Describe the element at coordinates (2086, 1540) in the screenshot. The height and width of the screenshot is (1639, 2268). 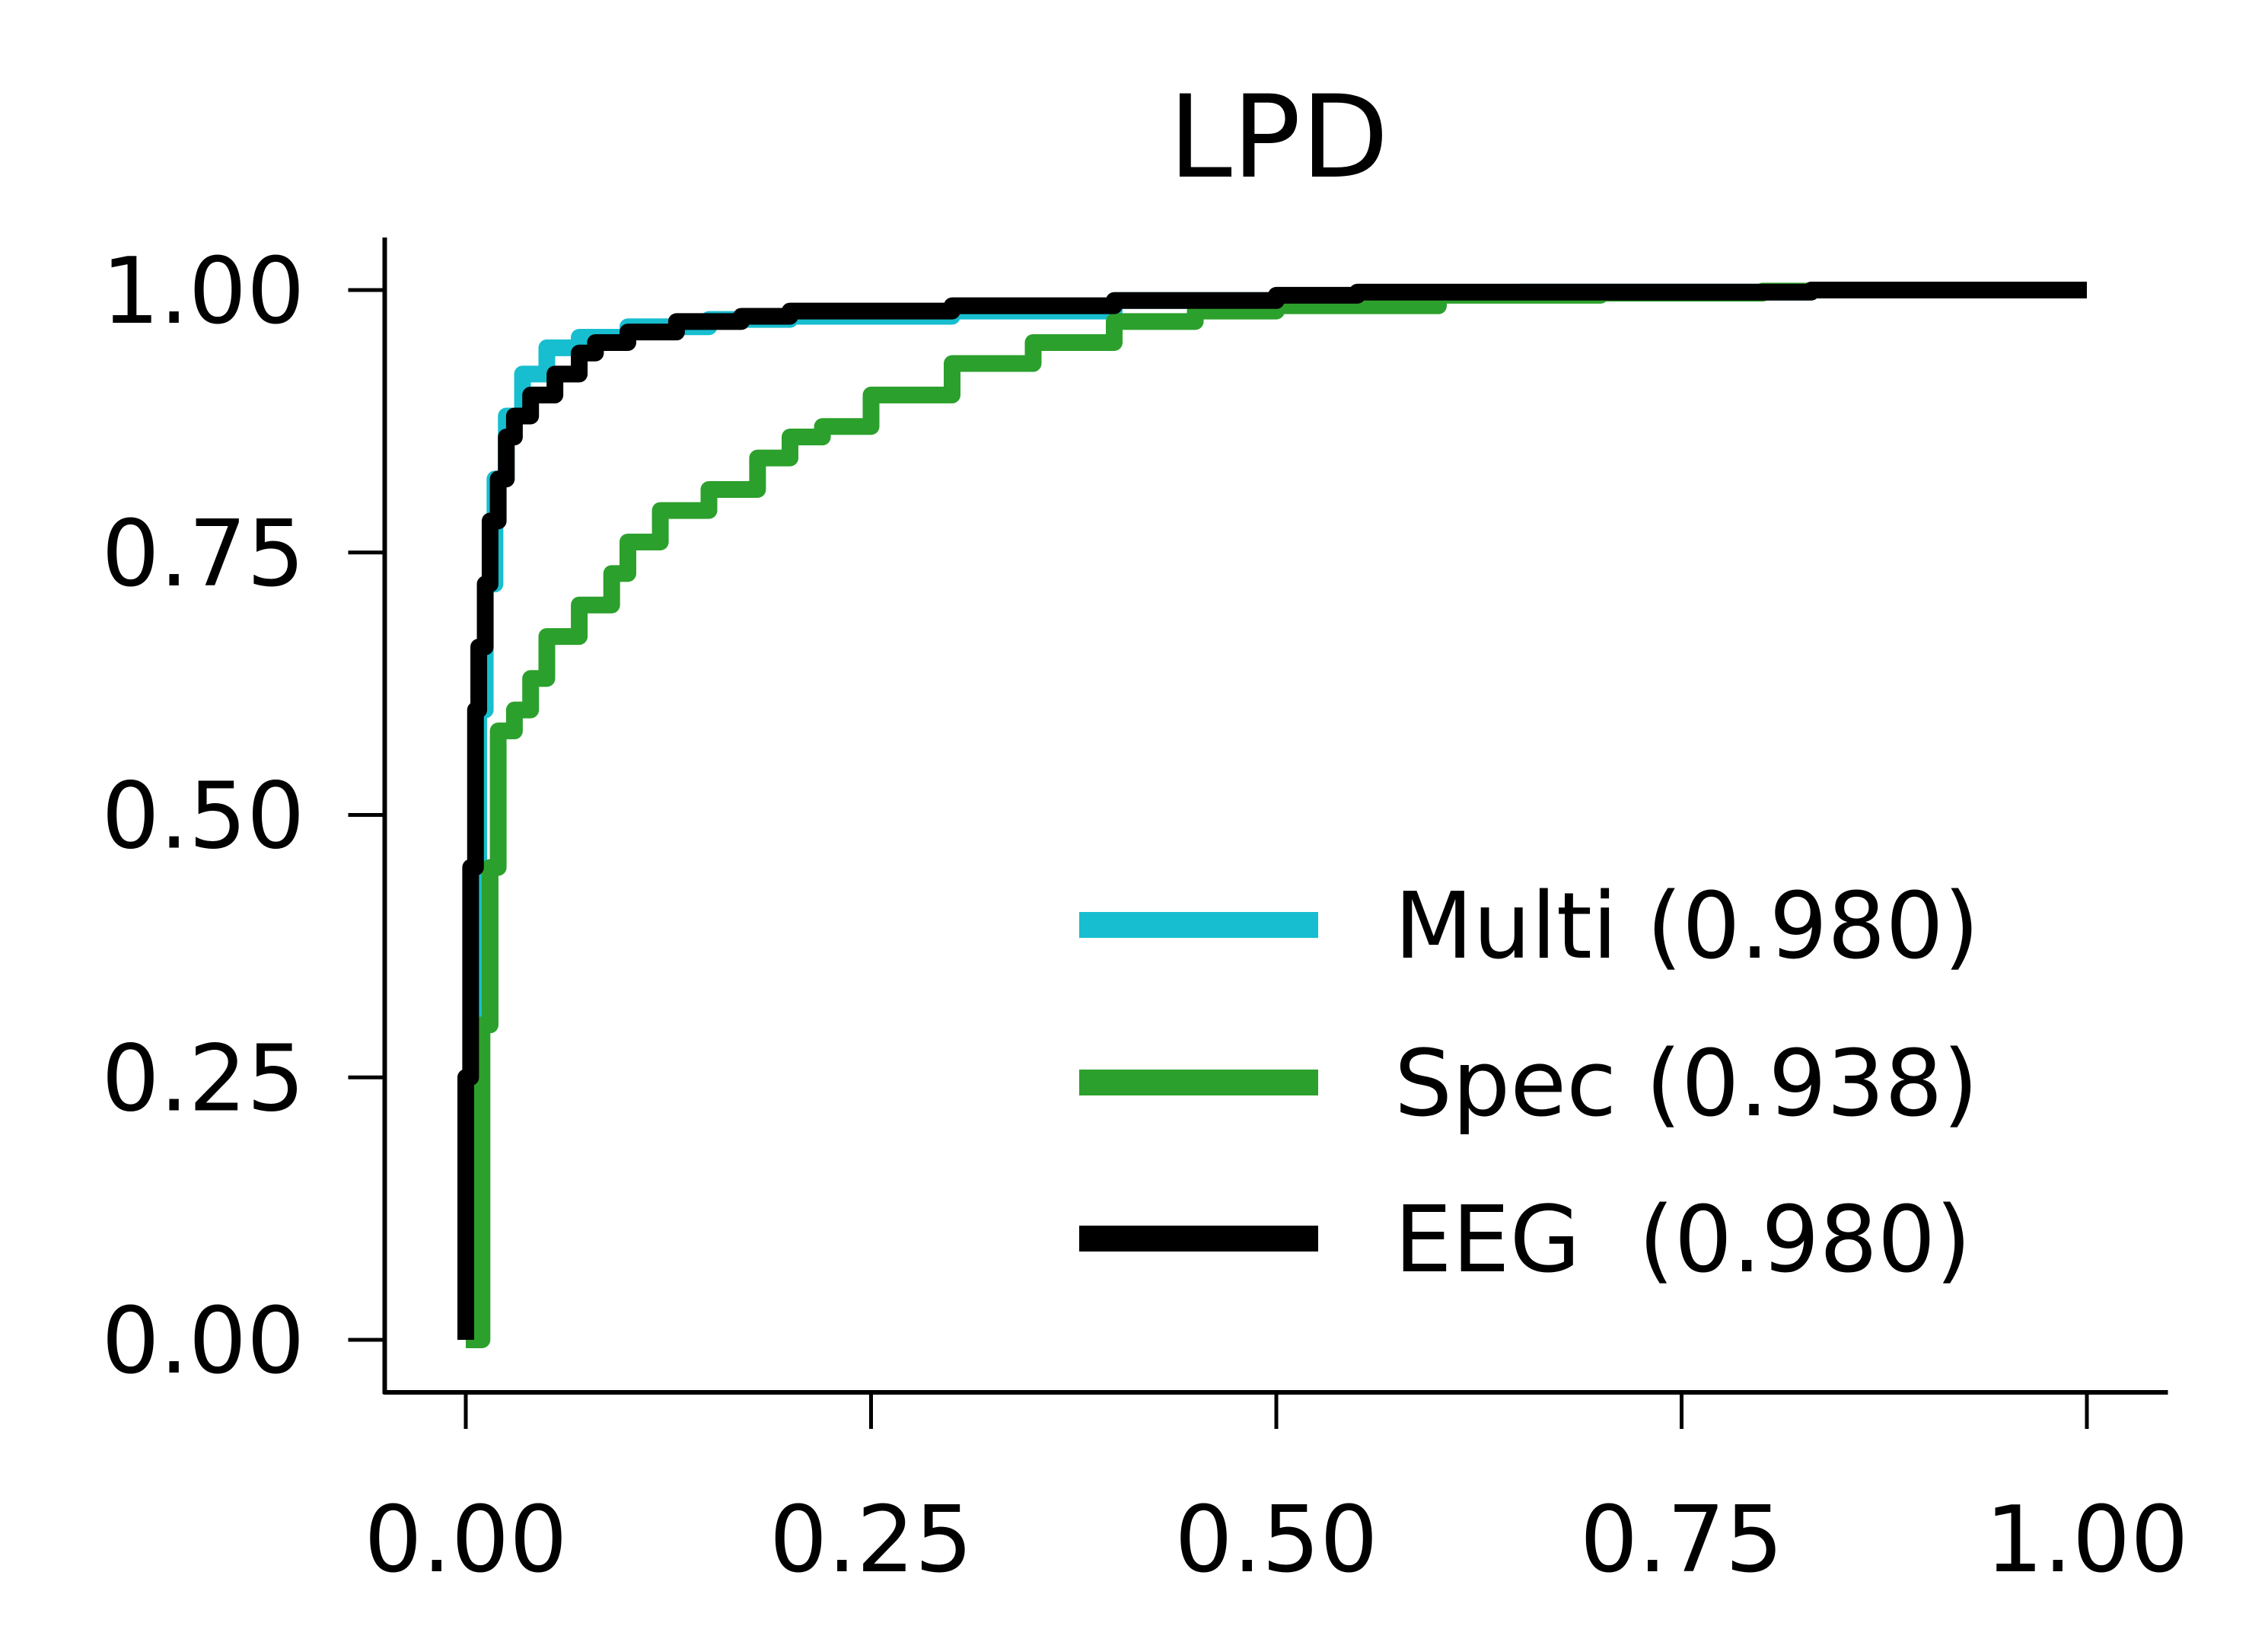
I see `x-tick-label: 1.00` at that location.